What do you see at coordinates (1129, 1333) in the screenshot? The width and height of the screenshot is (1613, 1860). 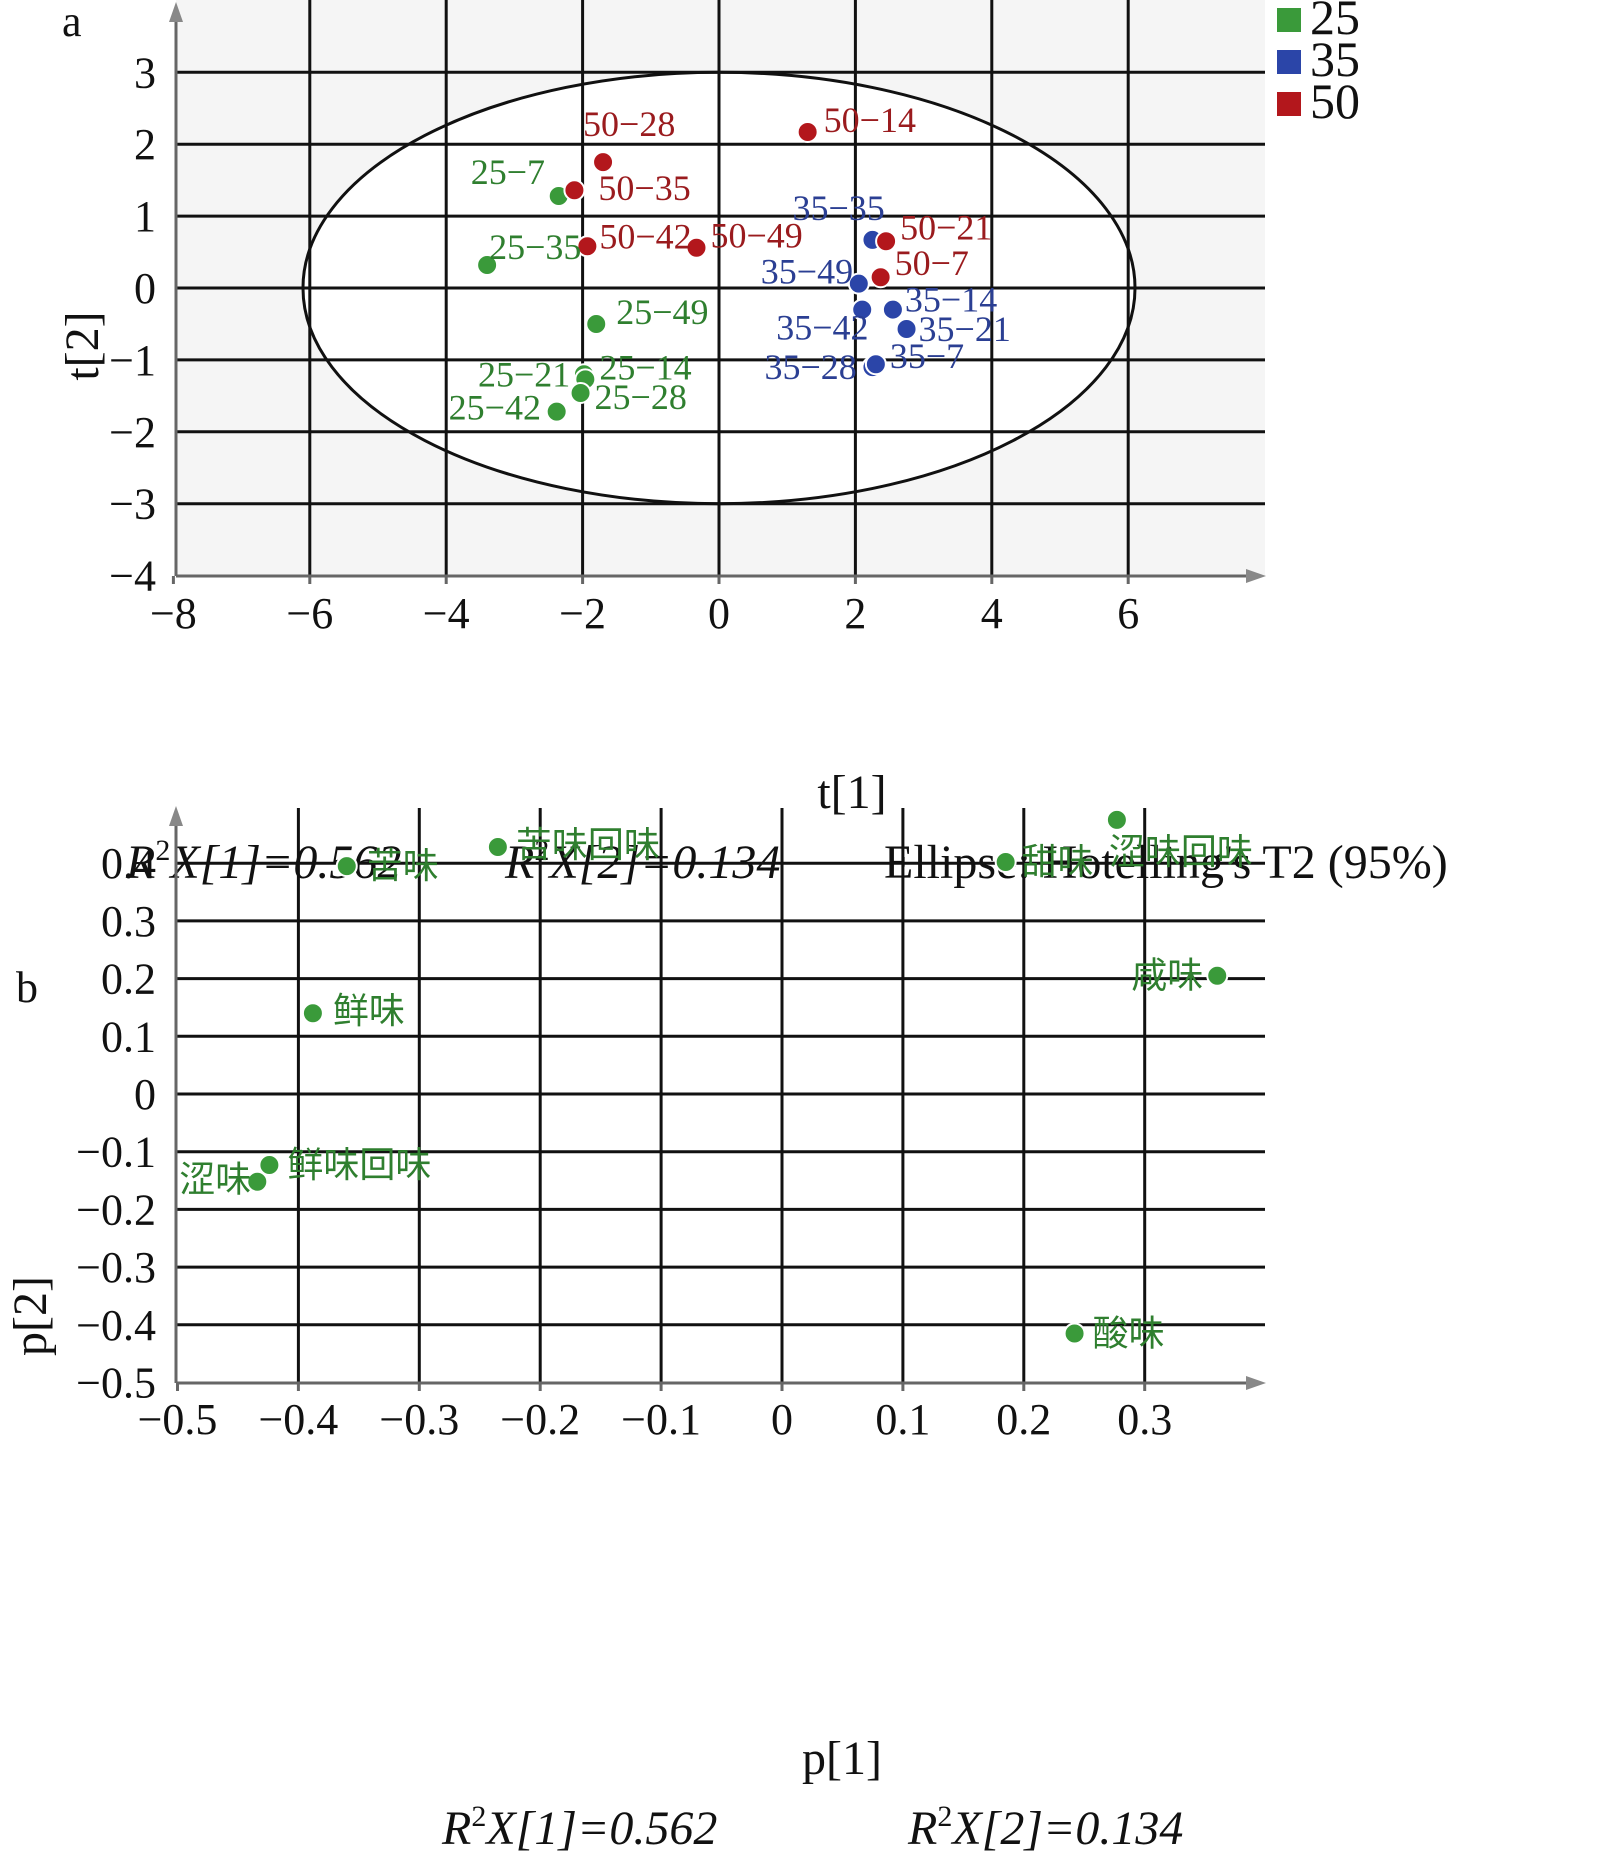 I see `point-label-酸味: 酸味` at bounding box center [1129, 1333].